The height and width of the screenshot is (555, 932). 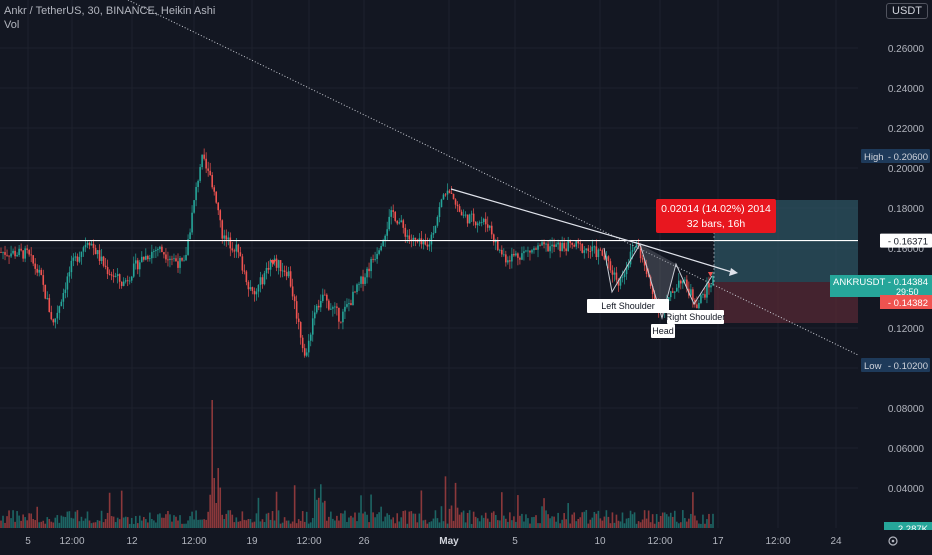 I want to click on time-tick: 24, so click(x=836, y=541).